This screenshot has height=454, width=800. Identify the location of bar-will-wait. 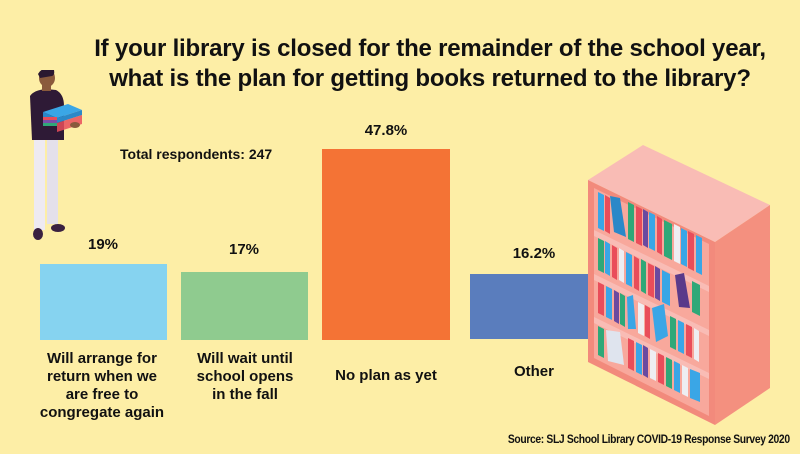
(244, 306).